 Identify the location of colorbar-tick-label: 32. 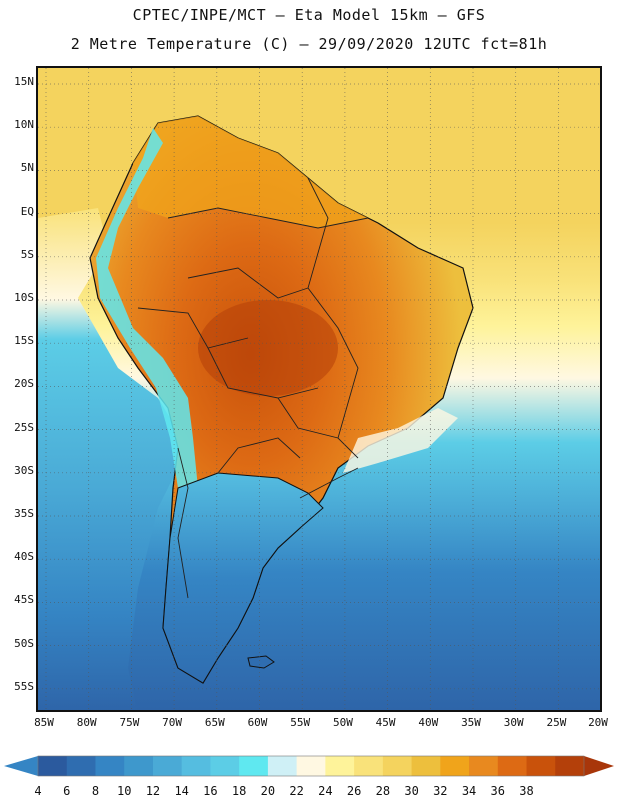
(440, 791).